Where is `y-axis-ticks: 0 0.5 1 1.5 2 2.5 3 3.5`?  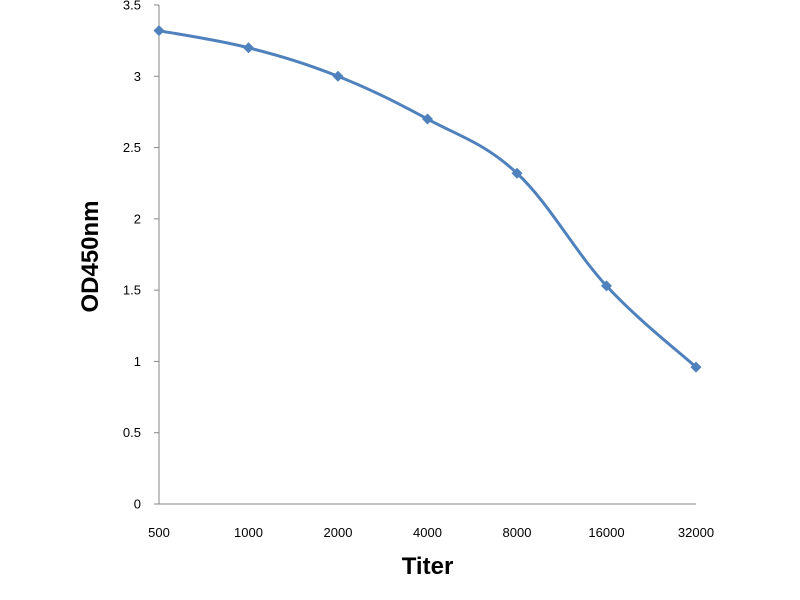
y-axis-ticks: 0 0.5 1 1.5 2 2.5 3 3.5 is located at coordinates (141, 256).